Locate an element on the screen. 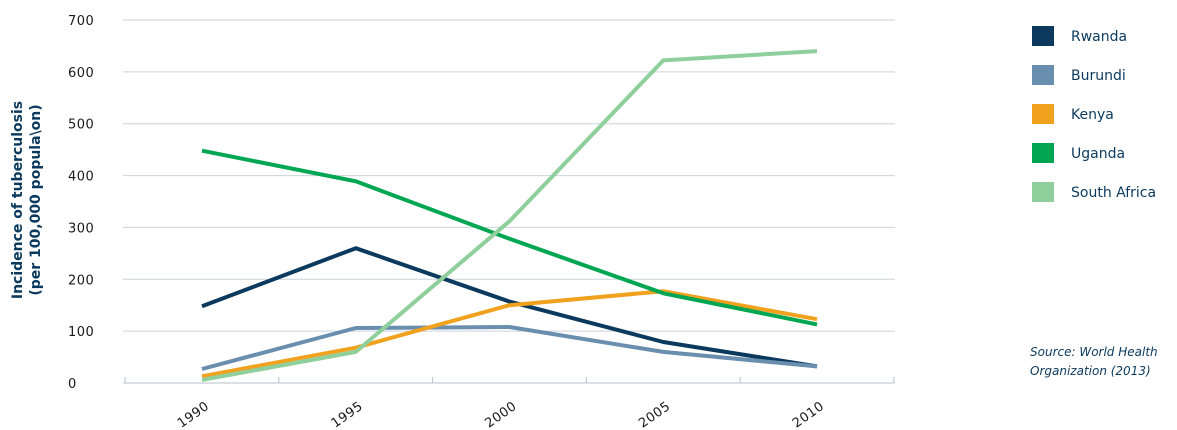  legend-swatch-kenya is located at coordinates (1043, 114).